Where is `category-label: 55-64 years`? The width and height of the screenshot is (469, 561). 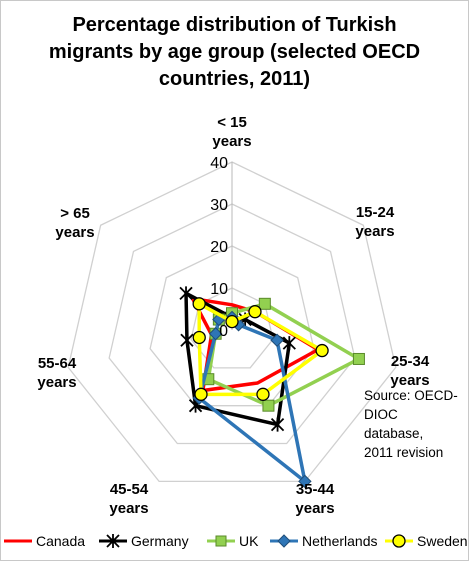
category-label: 55-64 years is located at coordinates (56, 373).